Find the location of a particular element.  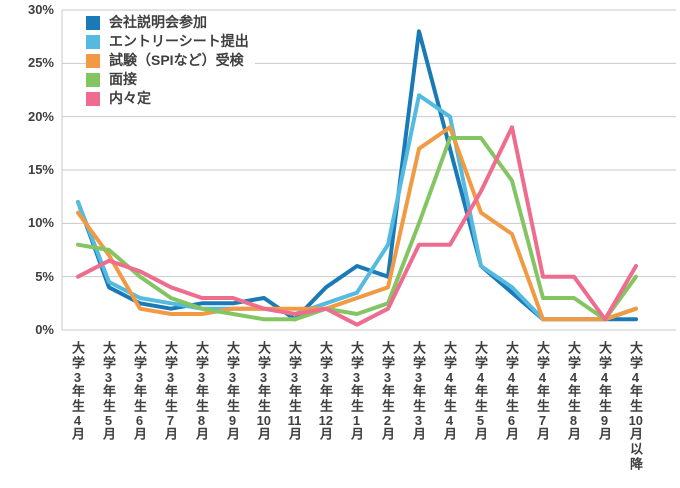

x-axis-label: 大学3年生10月 is located at coordinates (263, 391).